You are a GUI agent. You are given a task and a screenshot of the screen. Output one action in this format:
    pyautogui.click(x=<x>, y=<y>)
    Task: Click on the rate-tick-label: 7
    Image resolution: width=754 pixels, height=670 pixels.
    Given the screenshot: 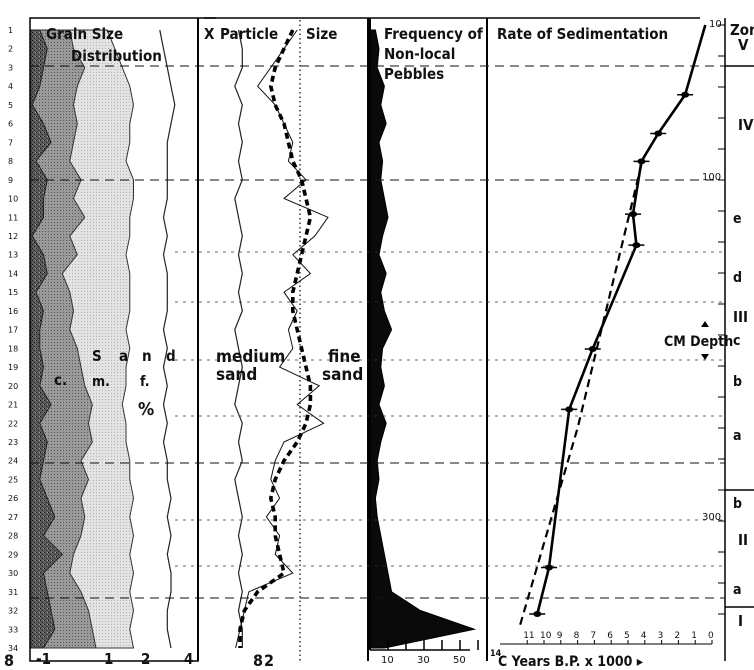 What is the action you would take?
    pyautogui.click(x=593, y=636)
    